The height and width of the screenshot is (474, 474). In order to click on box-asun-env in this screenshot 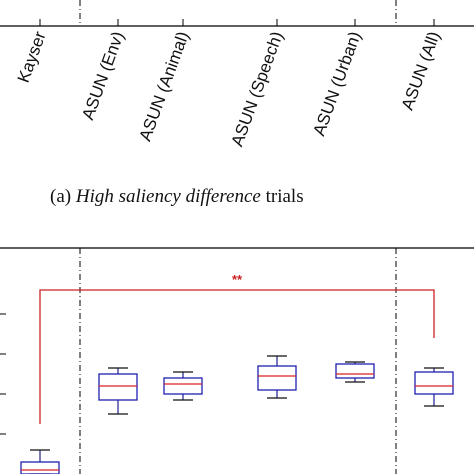, I will do `click(118, 391)`.